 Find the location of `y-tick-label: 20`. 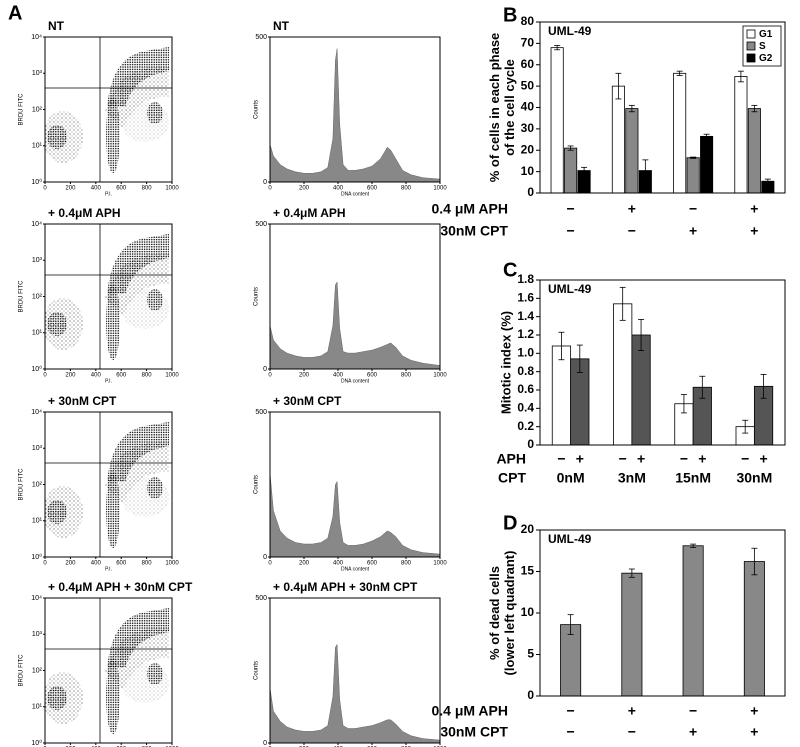

y-tick-label: 20 is located at coordinates (528, 149).